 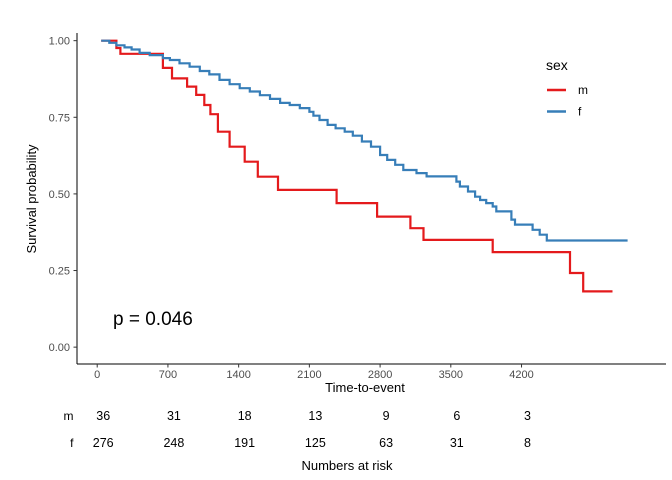 What do you see at coordinates (365, 387) in the screenshot?
I see `x-axis-title: Time-to-event` at bounding box center [365, 387].